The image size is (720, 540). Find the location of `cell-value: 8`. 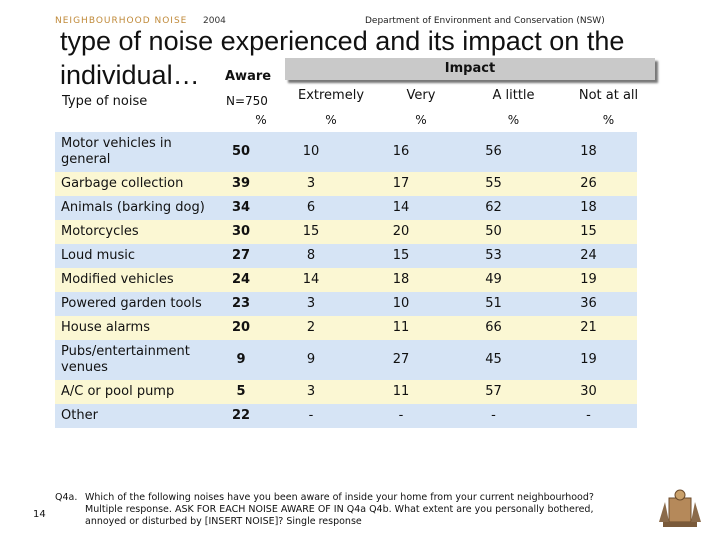

cell-value: 8 is located at coordinates (311, 256).